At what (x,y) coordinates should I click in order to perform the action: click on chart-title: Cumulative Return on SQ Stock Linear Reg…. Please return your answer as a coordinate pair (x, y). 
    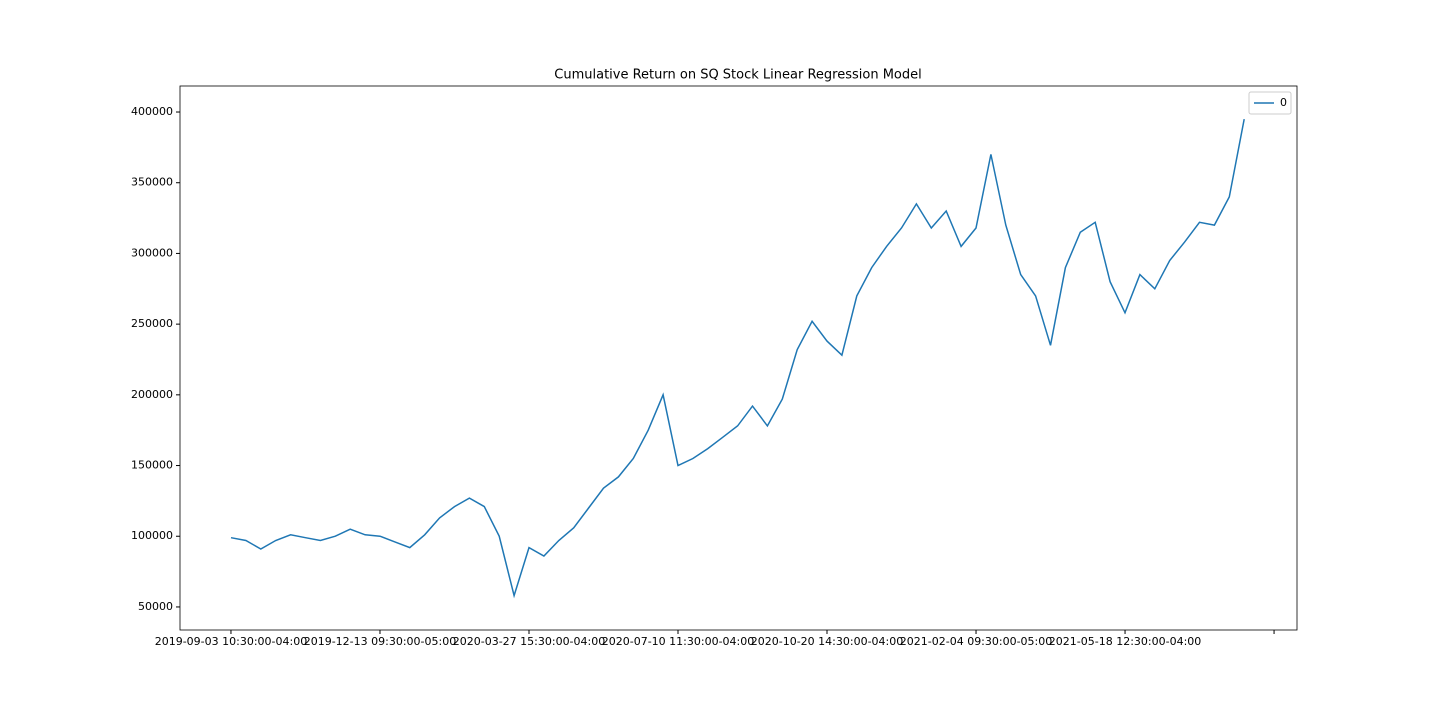
    Looking at the image, I should click on (737, 75).